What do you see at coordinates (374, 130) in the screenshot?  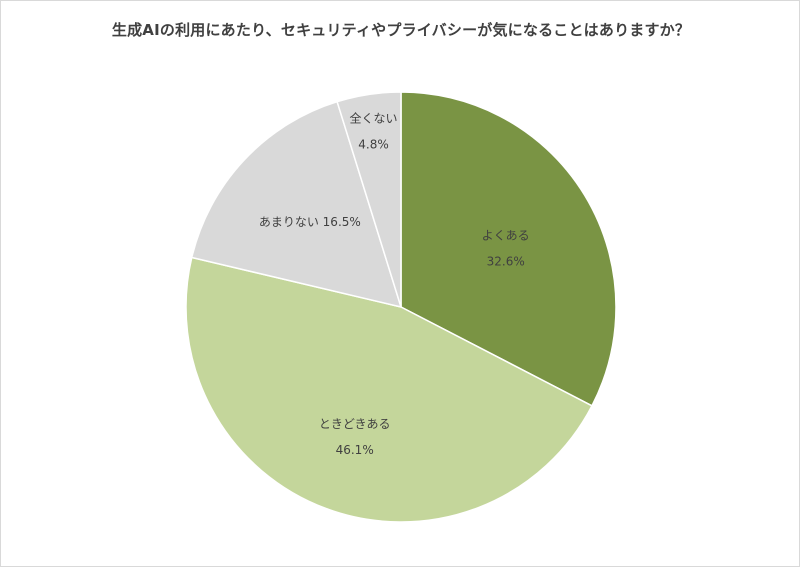 I see `slice-label: 全くない 4.8%` at bounding box center [374, 130].